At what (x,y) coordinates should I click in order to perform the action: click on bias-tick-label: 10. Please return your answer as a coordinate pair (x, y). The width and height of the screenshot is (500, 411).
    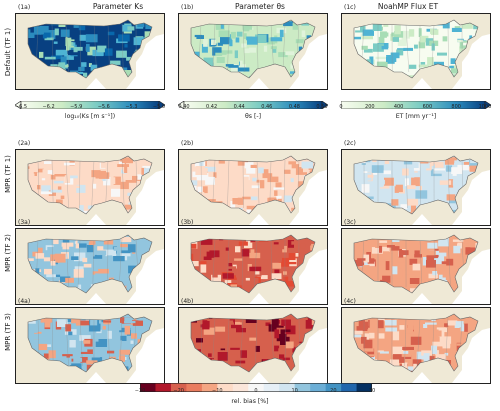
    Looking at the image, I should click on (294, 391).